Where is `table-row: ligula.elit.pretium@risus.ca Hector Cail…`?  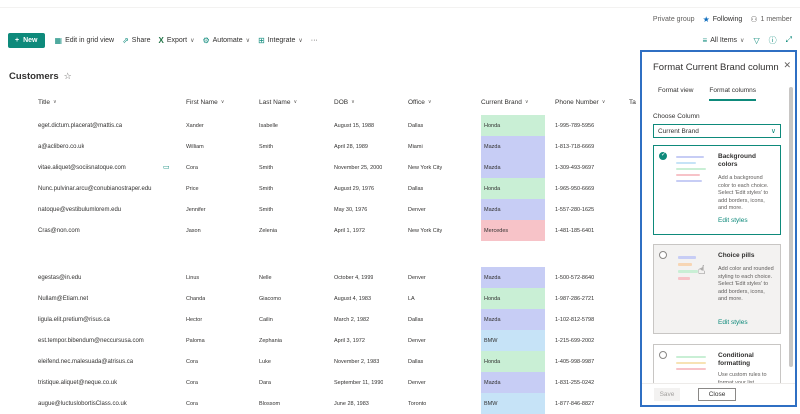
table-row: ligula.elit.pretium@risus.ca Hector Cail… is located at coordinates (320, 319).